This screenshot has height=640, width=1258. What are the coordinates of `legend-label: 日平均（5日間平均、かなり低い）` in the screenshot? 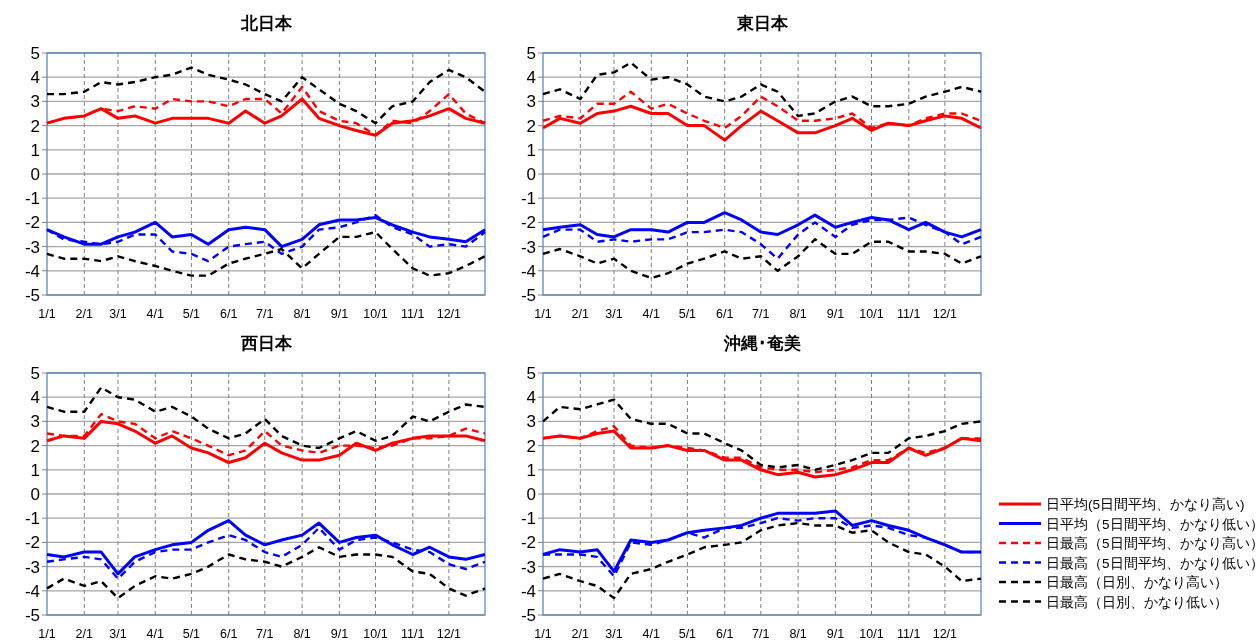 It's located at (1152, 524).